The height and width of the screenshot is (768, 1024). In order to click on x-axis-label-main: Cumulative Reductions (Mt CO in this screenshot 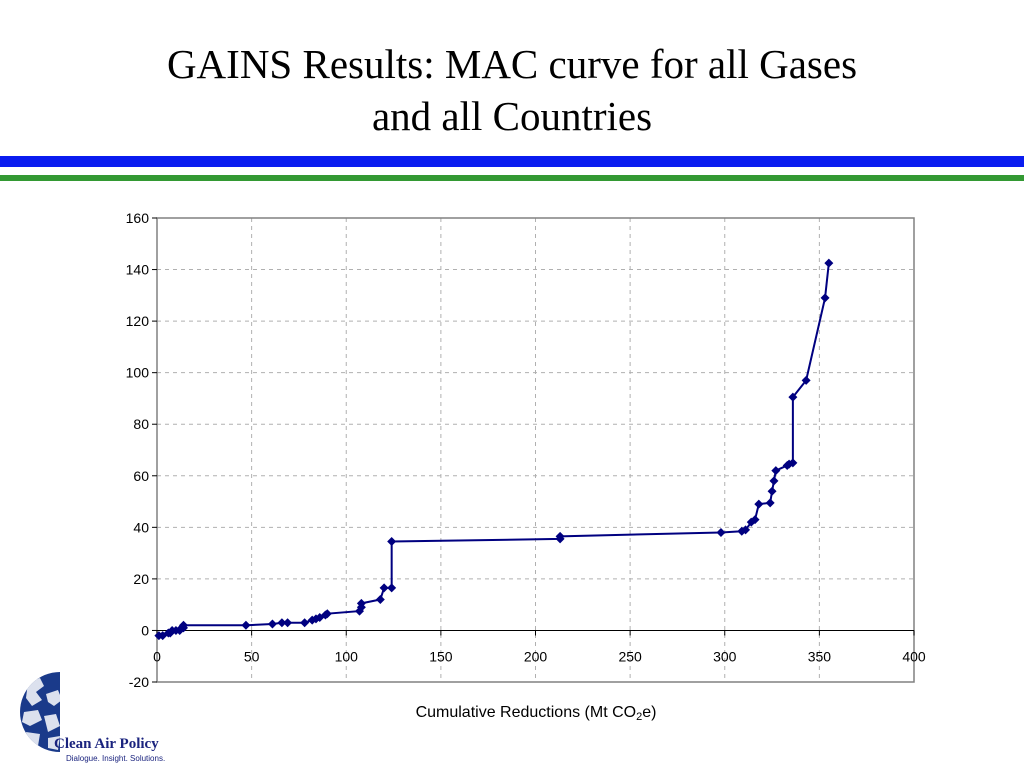, I will do `click(526, 712)`.